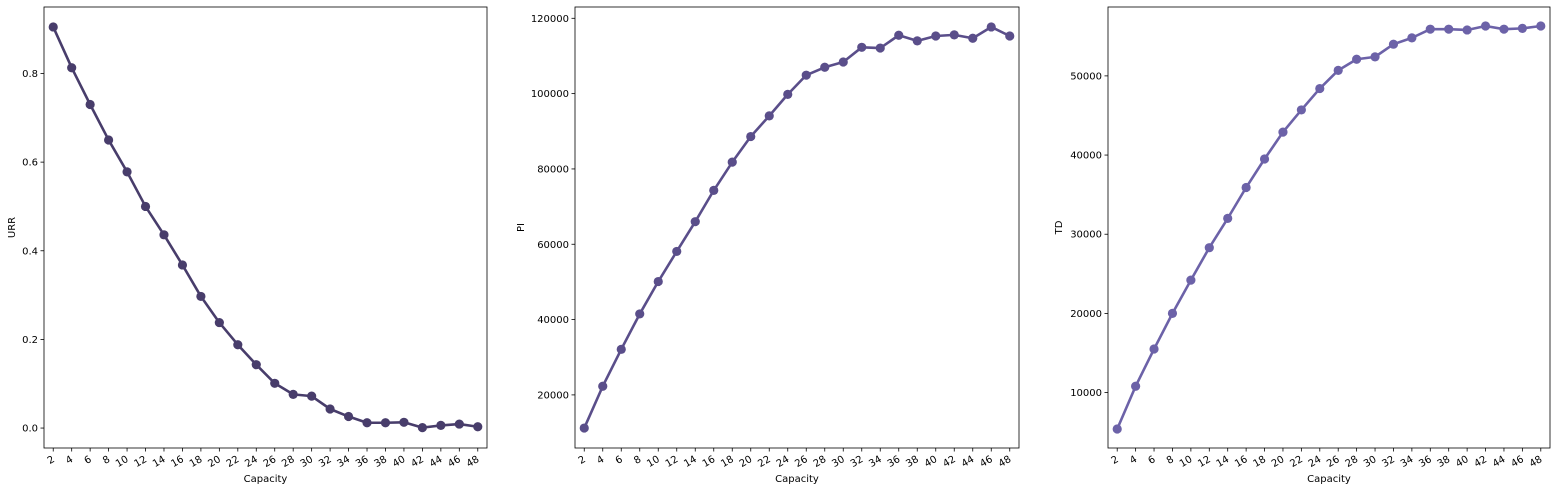  What do you see at coordinates (30, 340) in the screenshot?
I see `y-tick-label: 0.2` at bounding box center [30, 340].